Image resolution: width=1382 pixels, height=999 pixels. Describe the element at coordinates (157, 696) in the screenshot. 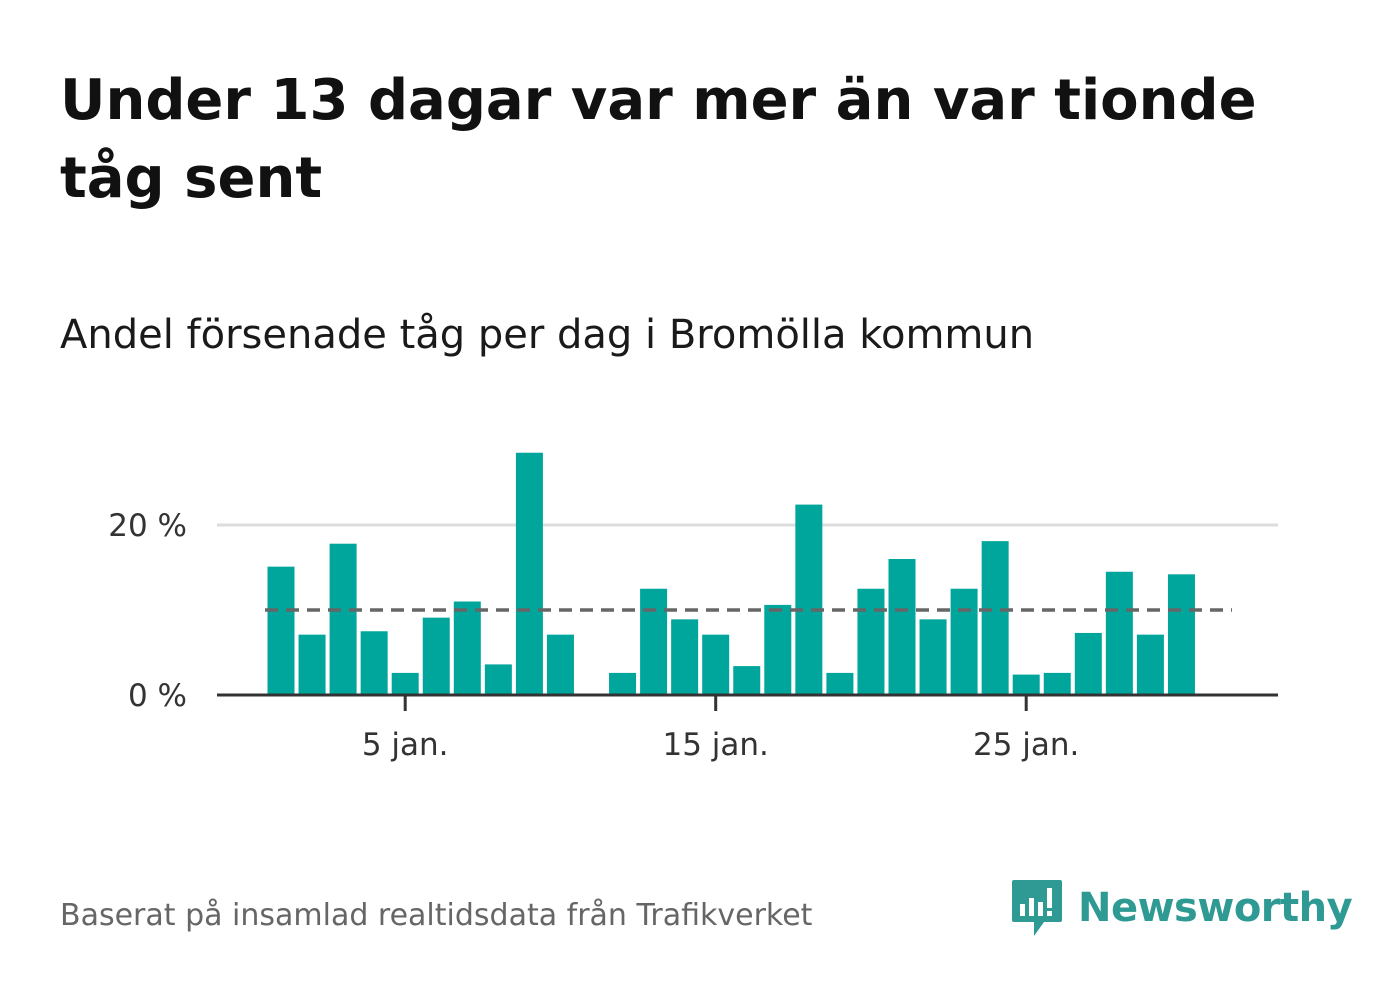

I see `y-tick-label: 0 %` at that location.